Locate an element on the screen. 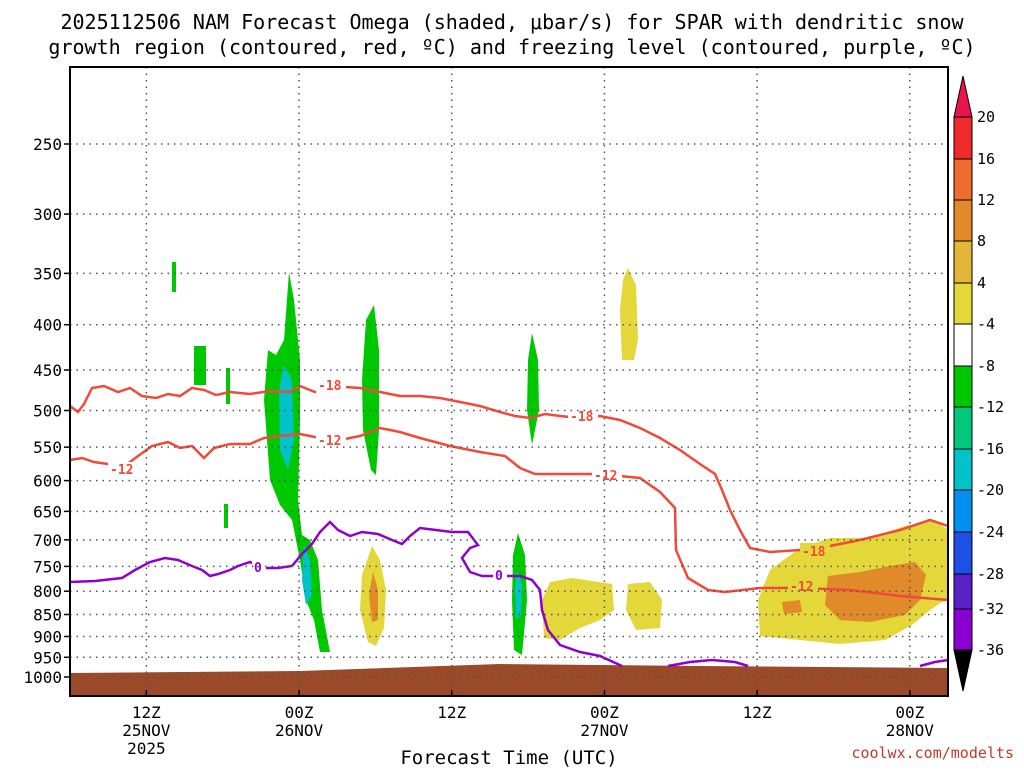  y-tick-label-700: 700 is located at coordinates (47, 540).